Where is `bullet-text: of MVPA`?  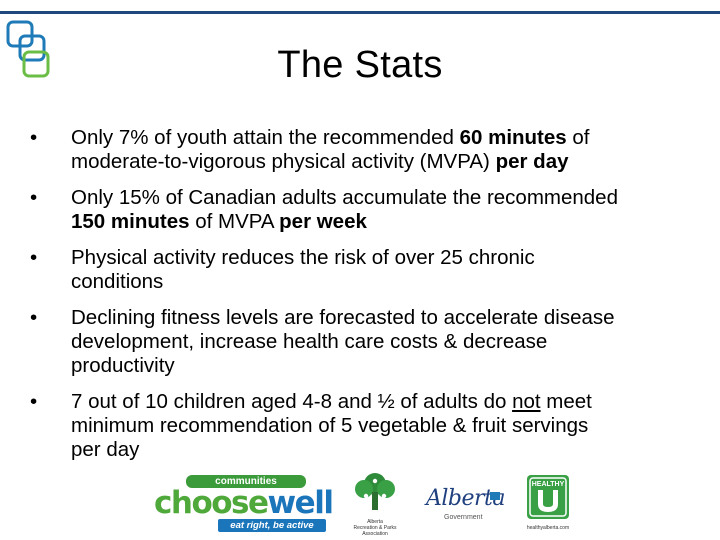
bullet-text: of MVPA is located at coordinates (234, 221).